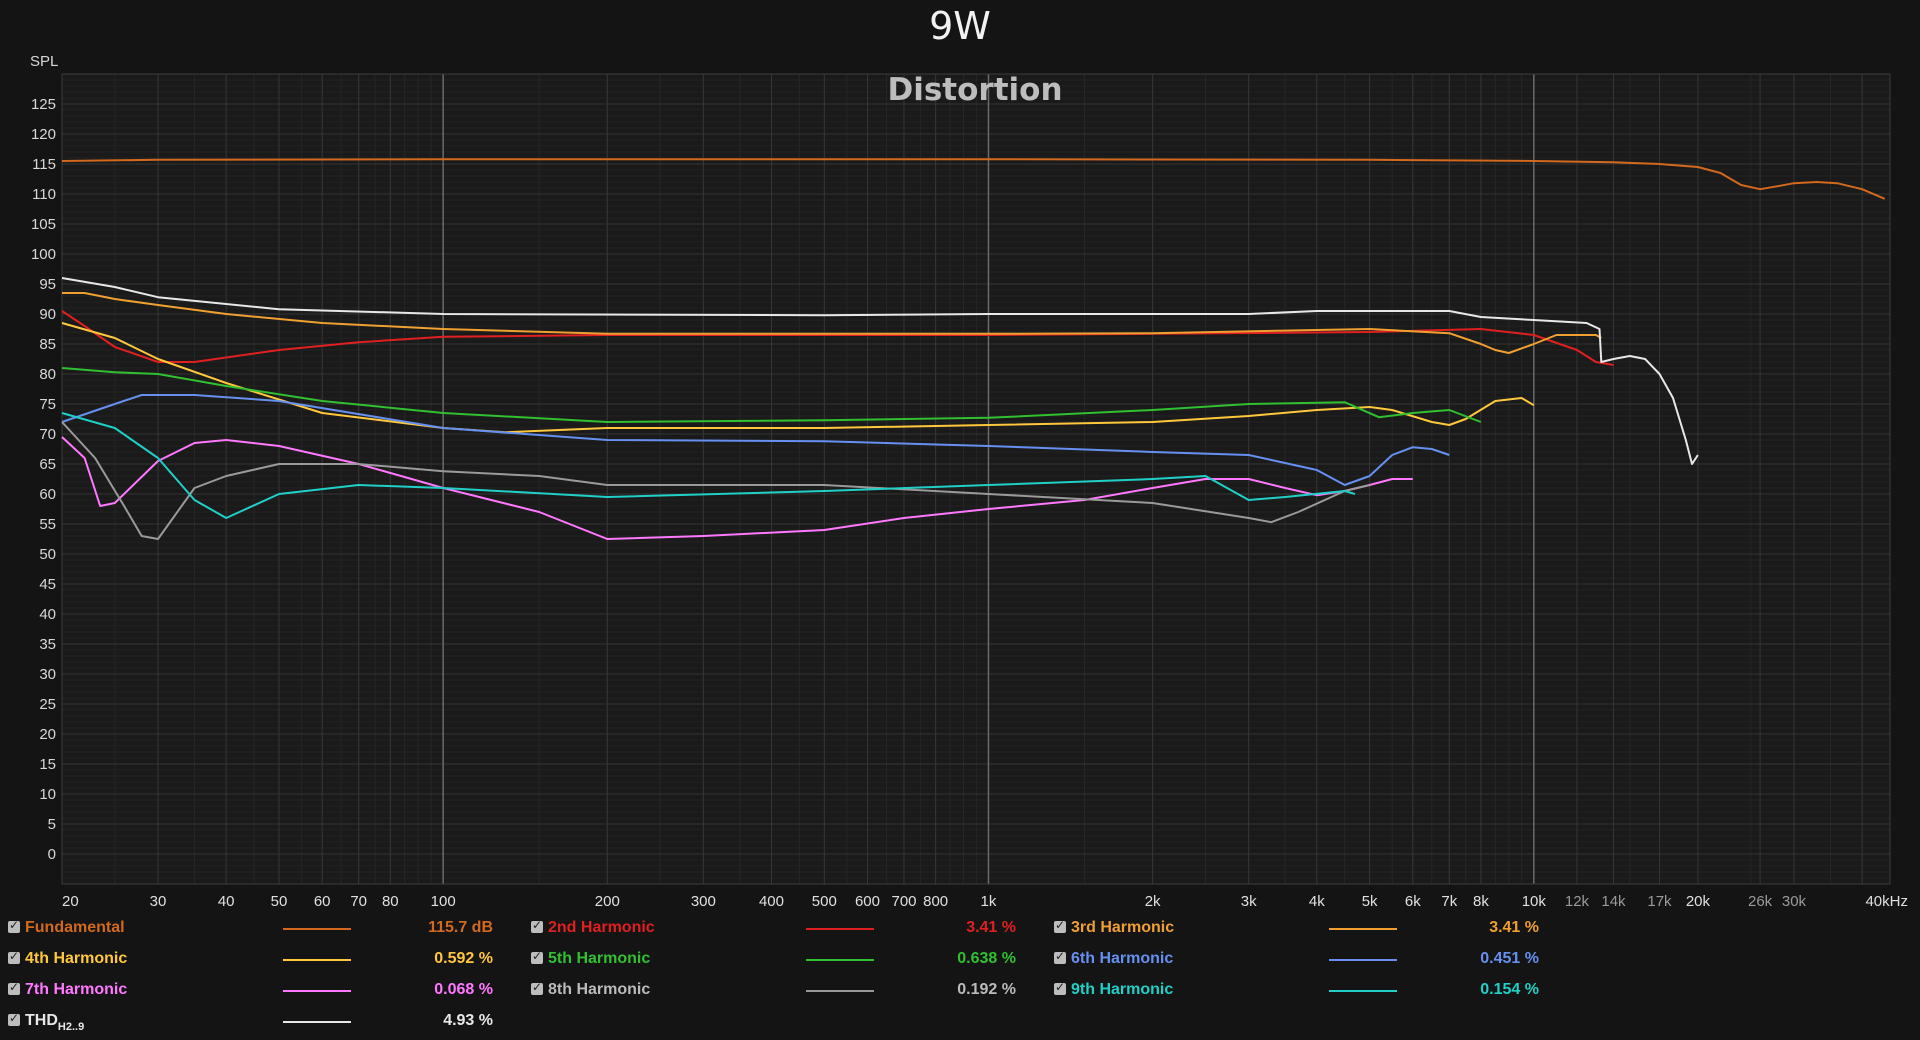 The image size is (1920, 1040). What do you see at coordinates (989, 901) in the screenshot?
I see `x-tick-label: 1k` at bounding box center [989, 901].